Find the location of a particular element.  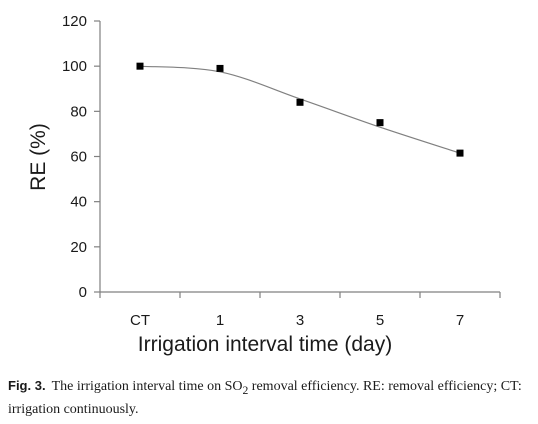

y-tick-label: 100 is located at coordinates (74, 66).